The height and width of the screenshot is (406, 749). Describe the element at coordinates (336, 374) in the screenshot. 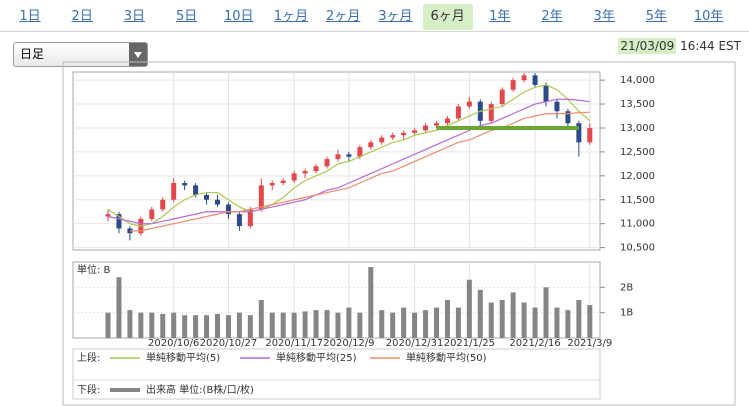

I see `legend-frame` at that location.